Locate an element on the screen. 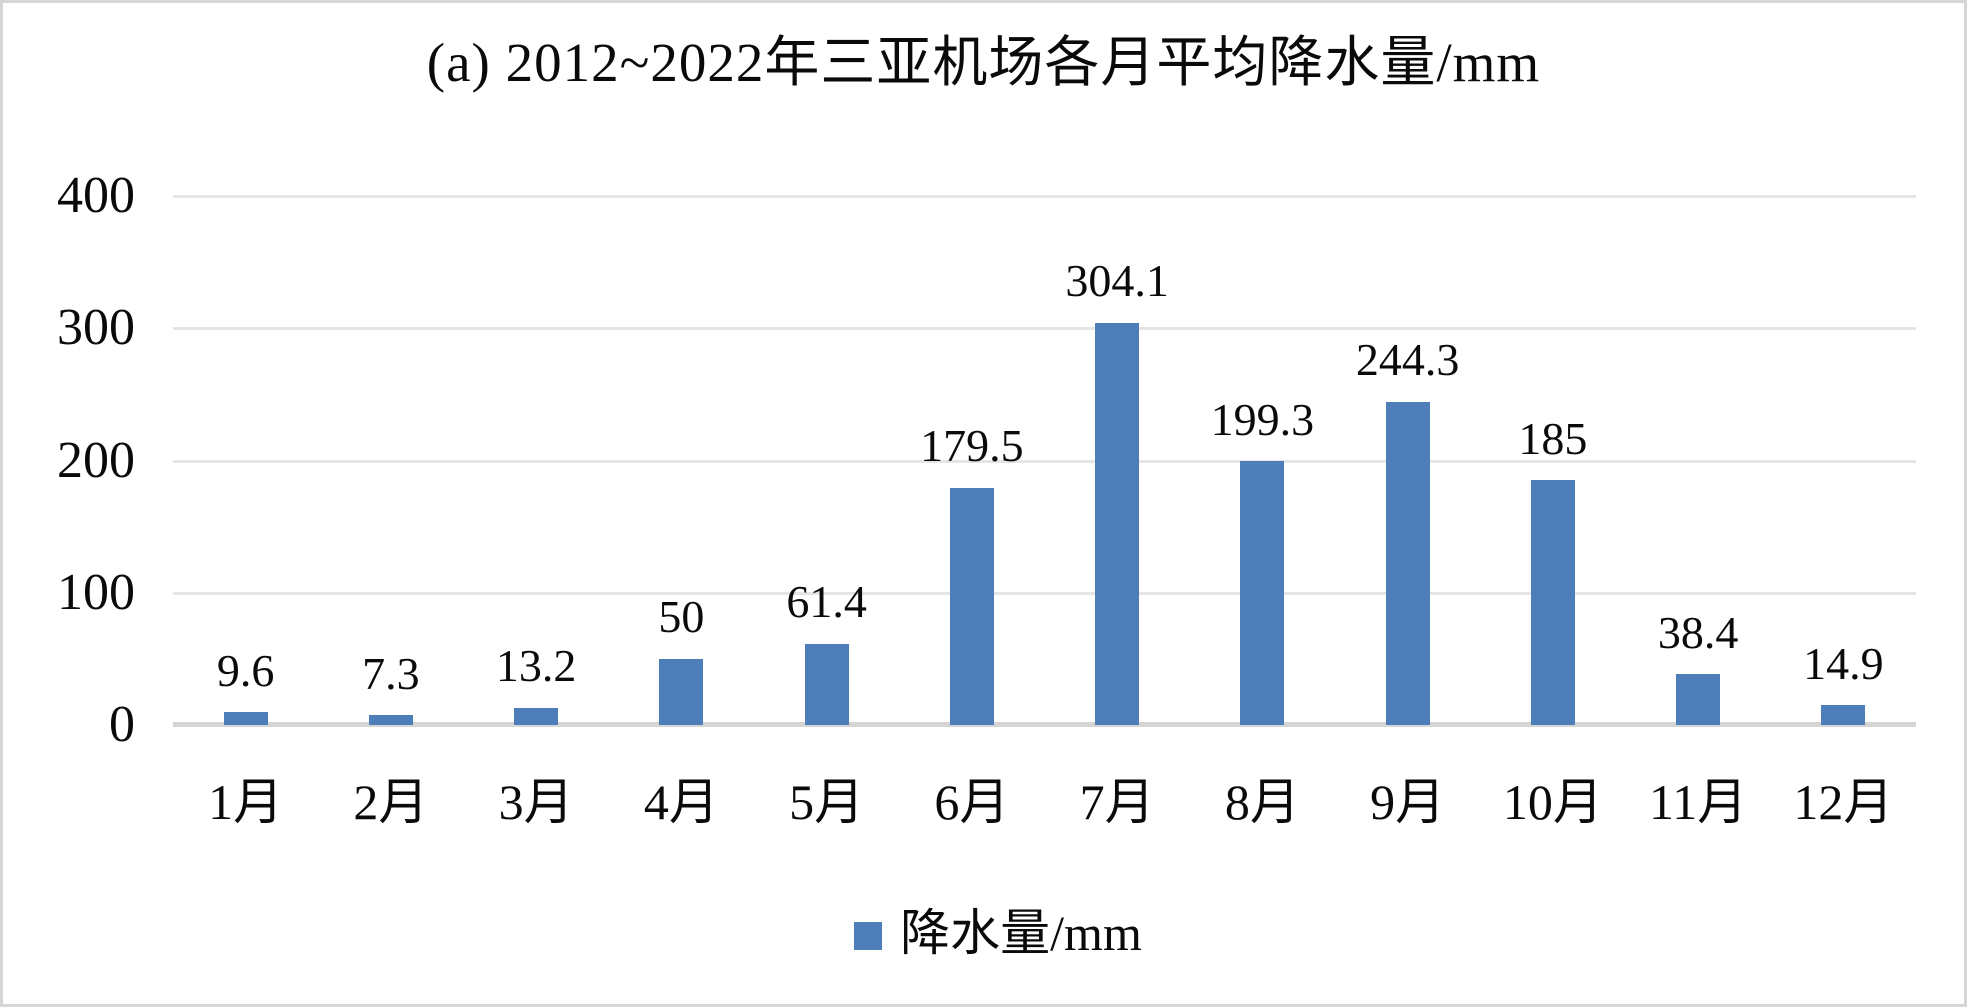 The height and width of the screenshot is (1007, 1967). x-tick-label: 12月 is located at coordinates (1843, 802).